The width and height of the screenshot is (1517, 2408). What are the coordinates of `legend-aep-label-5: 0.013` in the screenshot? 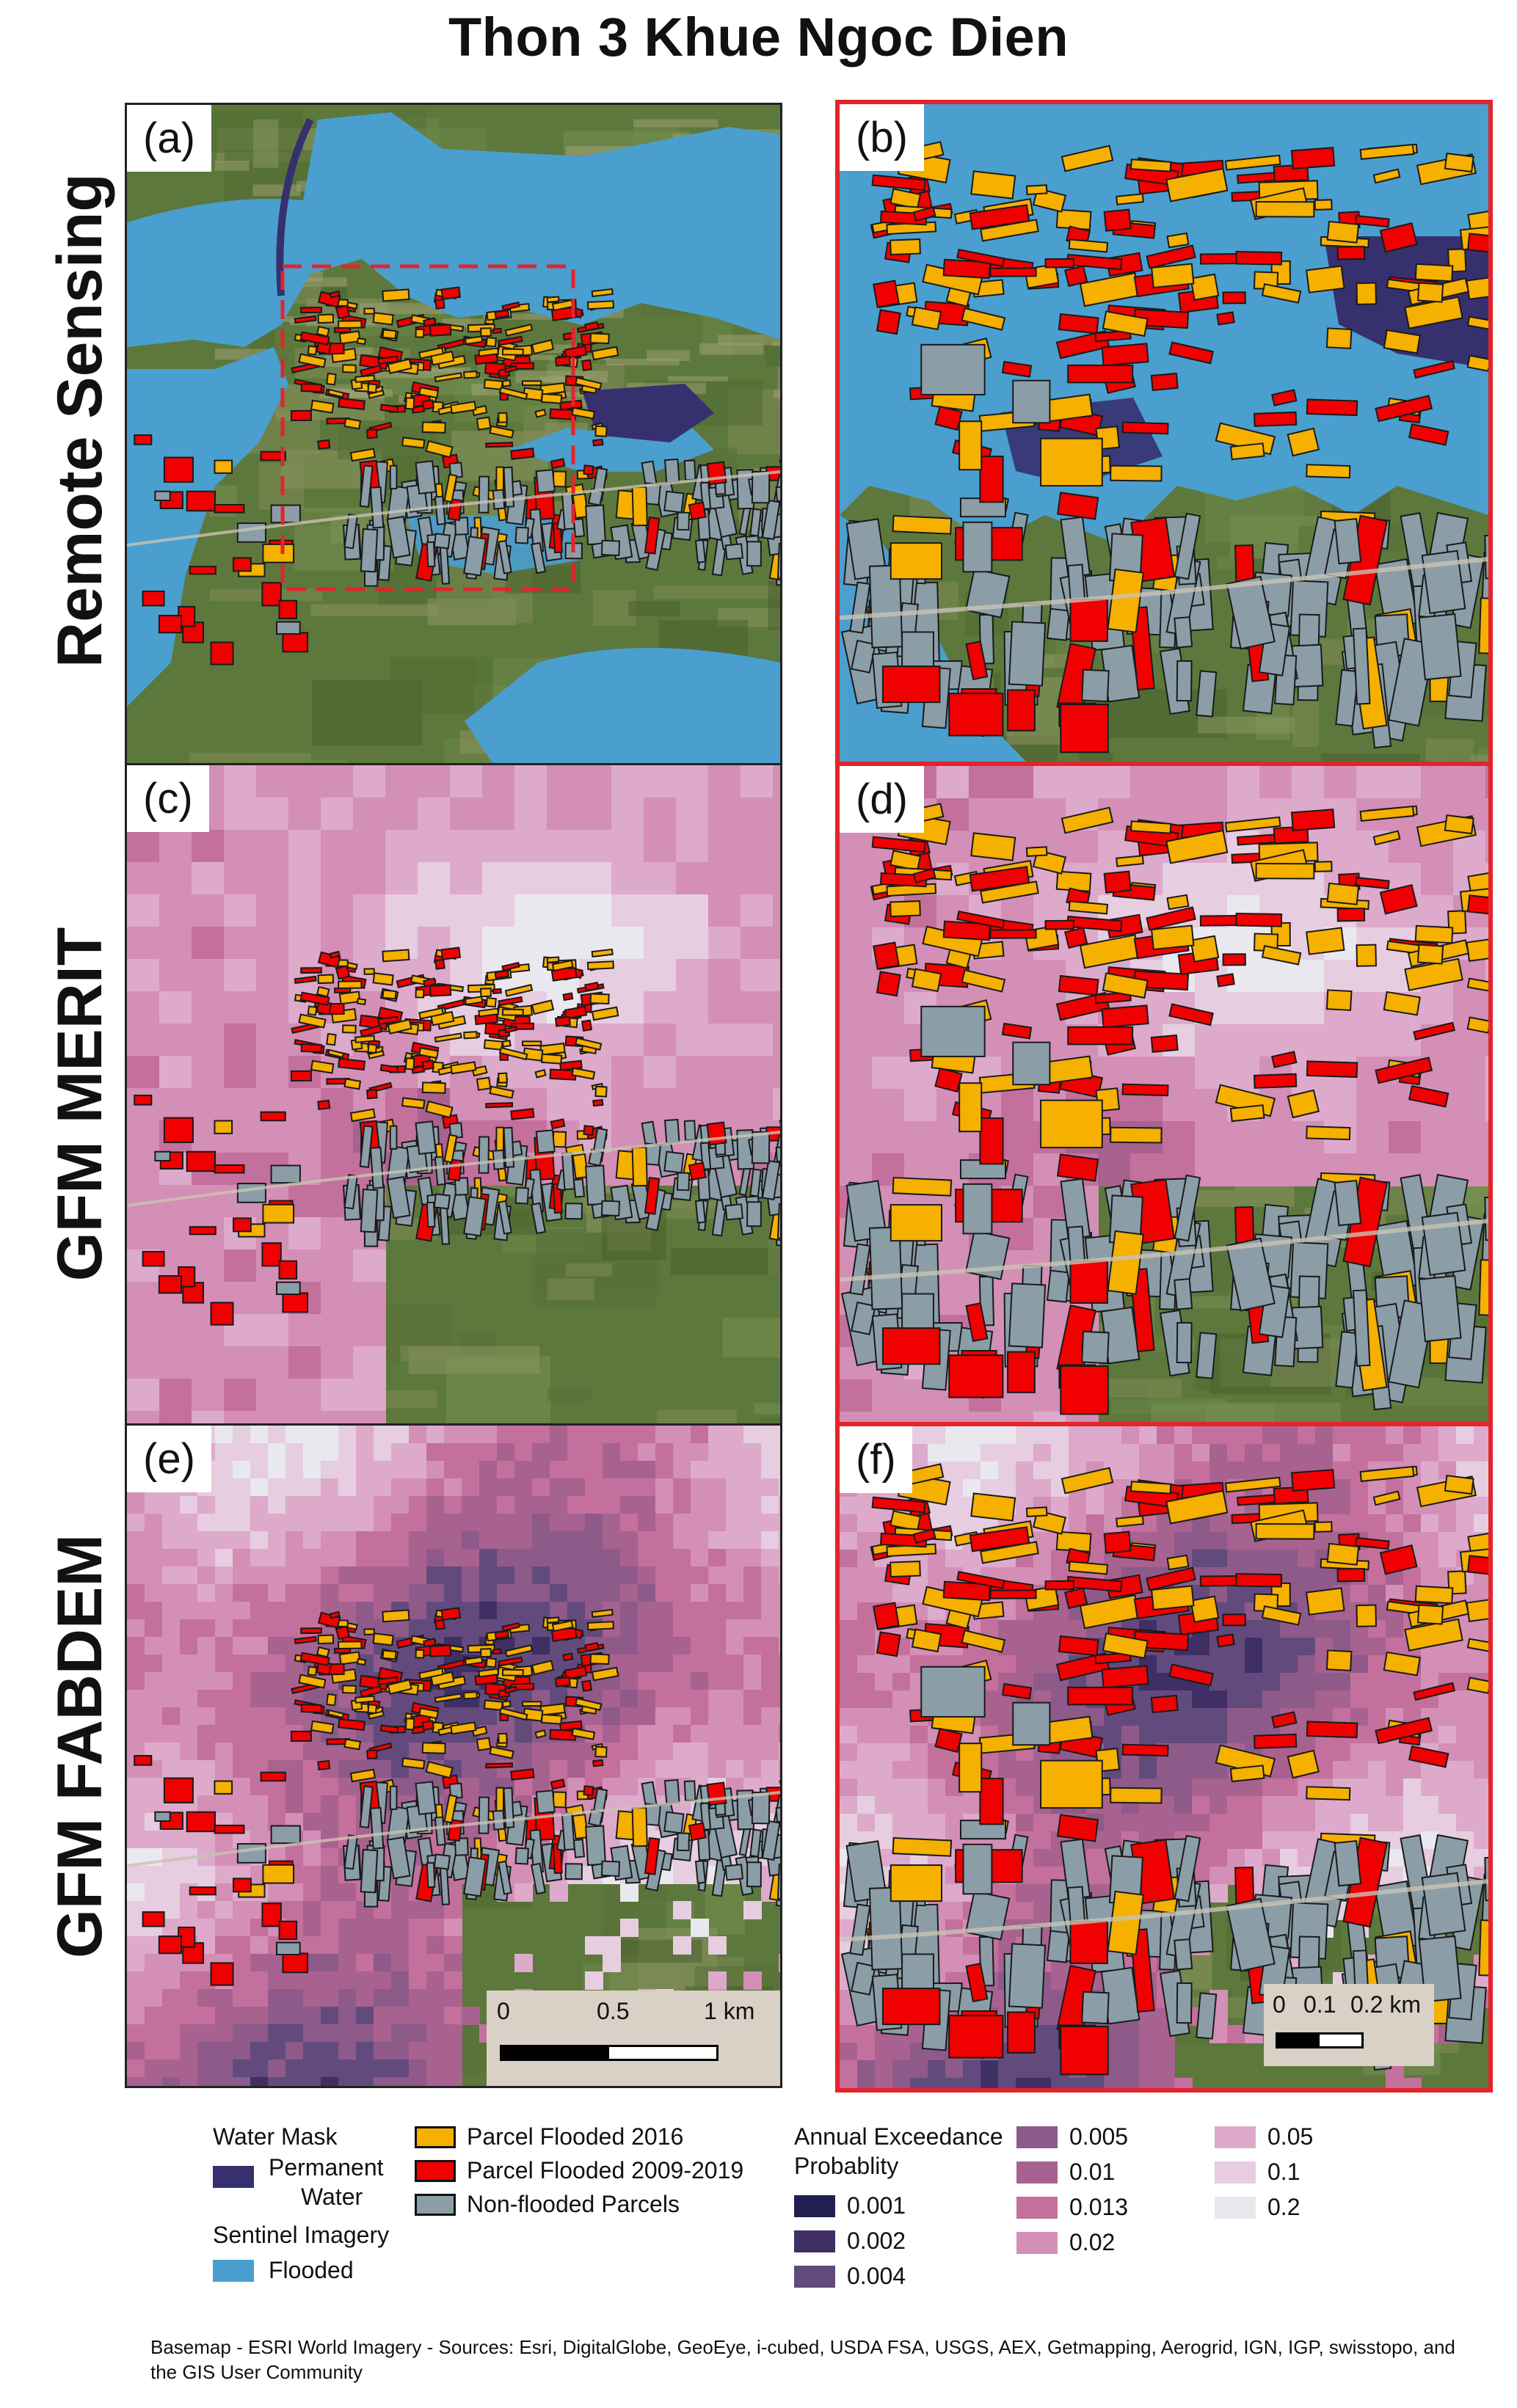 It's located at (1099, 2207).